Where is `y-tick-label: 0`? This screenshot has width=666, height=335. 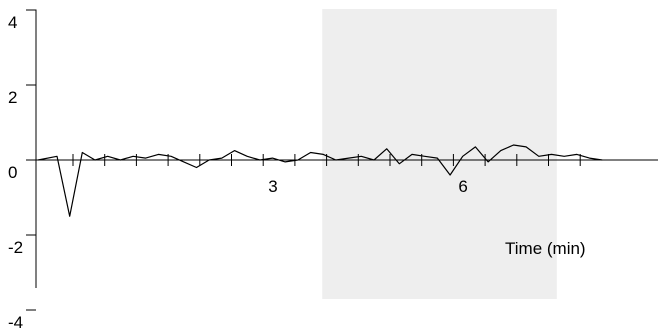
y-tick-label: 0 is located at coordinates (12, 172).